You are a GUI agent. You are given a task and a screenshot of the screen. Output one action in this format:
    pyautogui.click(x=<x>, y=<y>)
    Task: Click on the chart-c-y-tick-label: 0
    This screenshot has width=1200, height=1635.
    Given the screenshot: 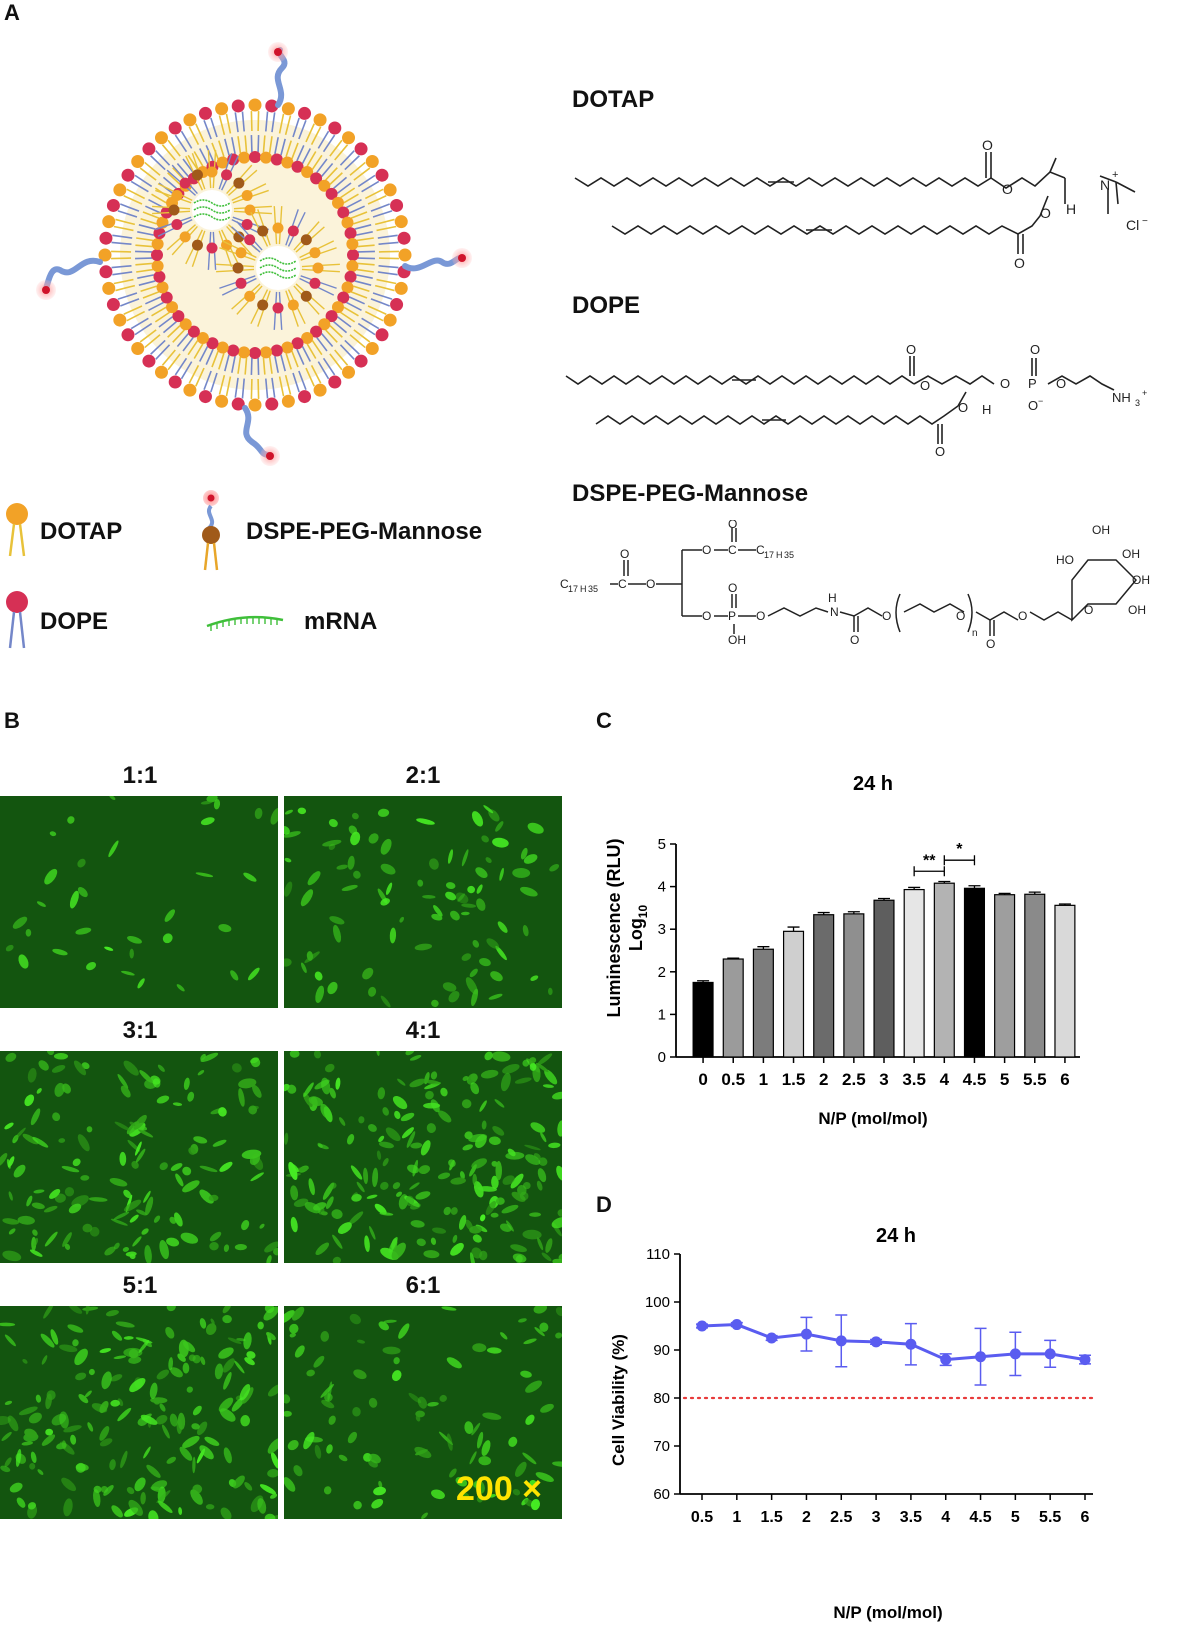 What is the action you would take?
    pyautogui.click(x=662, y=1057)
    